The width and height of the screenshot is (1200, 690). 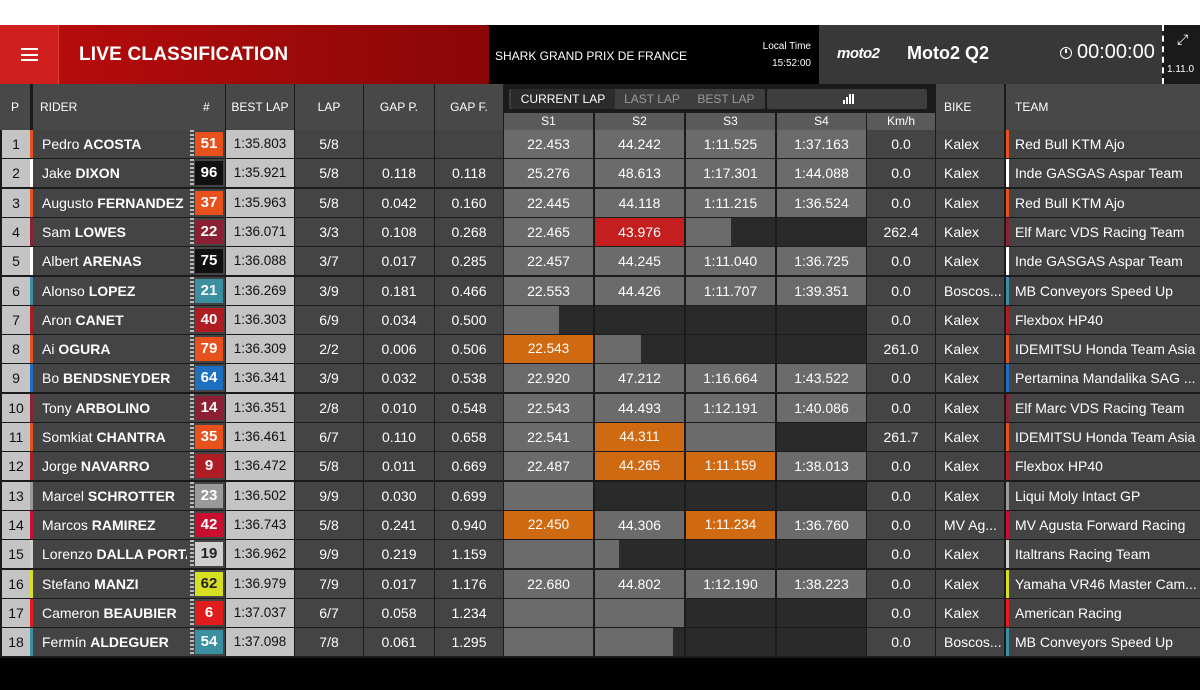 What do you see at coordinates (1116, 52) in the screenshot?
I see `session-timer: 00:00:00` at bounding box center [1116, 52].